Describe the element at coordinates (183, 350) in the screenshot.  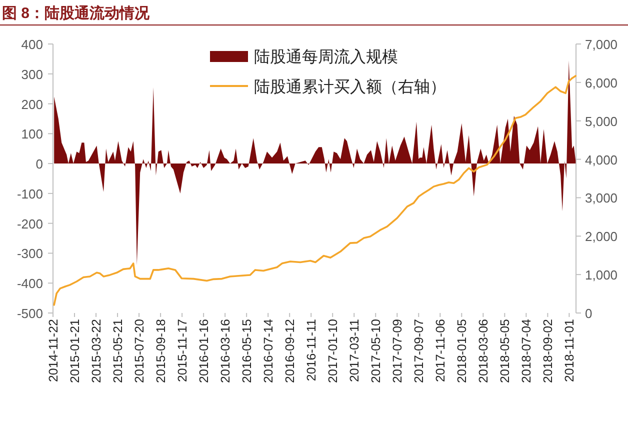
I see `x-tick-label: 2015-11-17` at that location.